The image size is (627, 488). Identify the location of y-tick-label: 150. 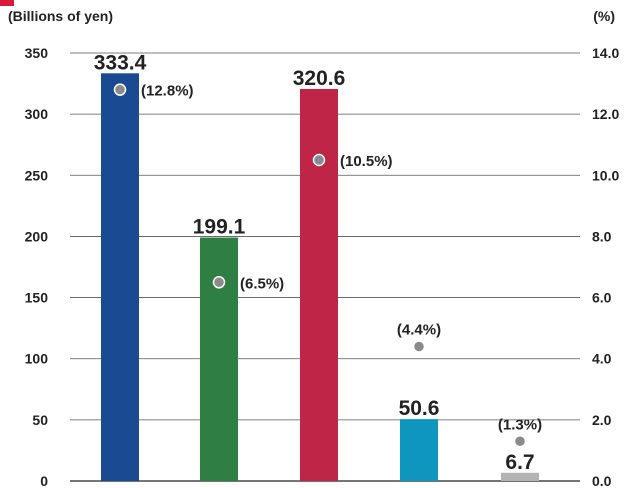
(37, 298).